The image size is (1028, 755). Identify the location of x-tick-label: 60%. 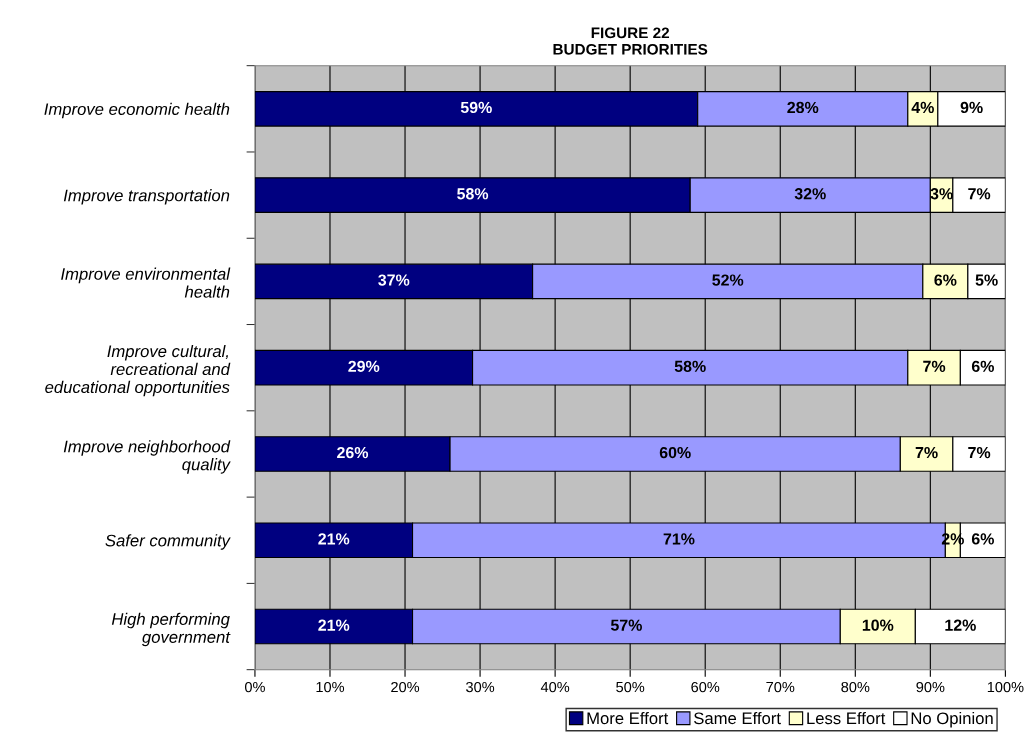
(705, 687).